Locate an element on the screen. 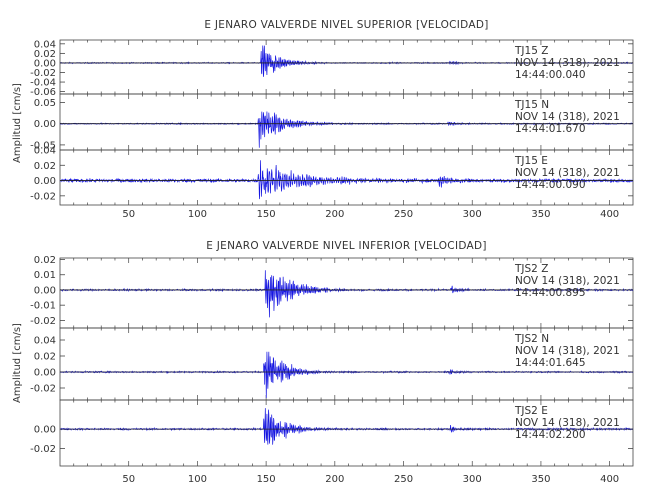 The width and height of the screenshot is (650, 500). y-tick-label: 0.05 is located at coordinates (45, 103).